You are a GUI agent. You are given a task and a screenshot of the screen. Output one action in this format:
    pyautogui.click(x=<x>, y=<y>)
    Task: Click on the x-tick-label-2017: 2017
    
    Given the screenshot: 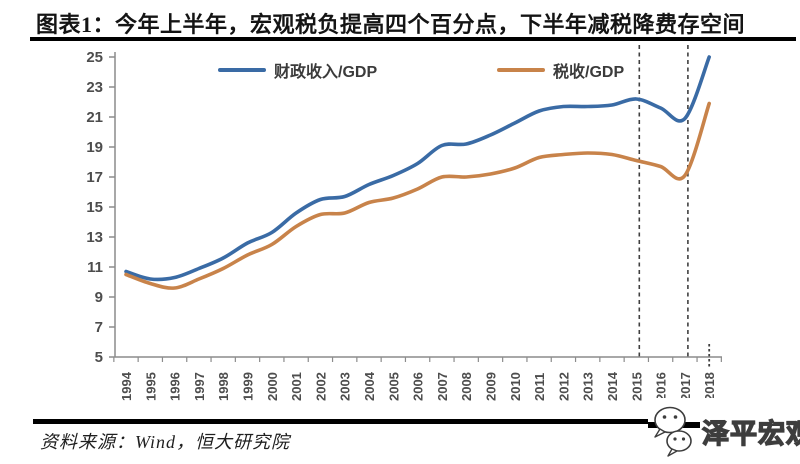 What is the action you would take?
    pyautogui.click(x=685, y=386)
    